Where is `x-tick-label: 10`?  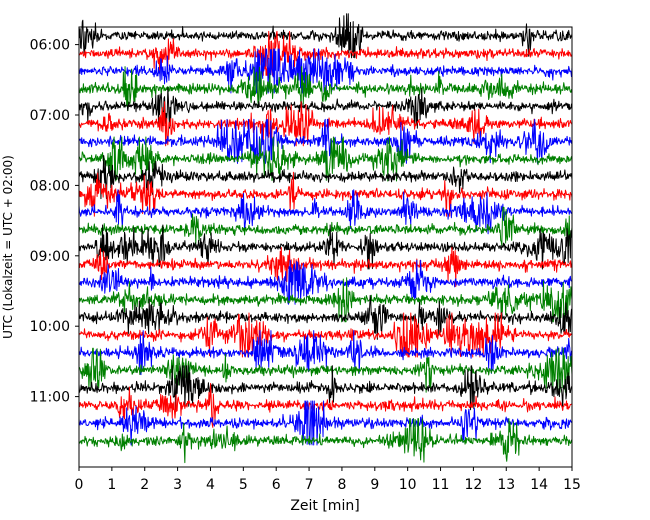 x-tick-label: 10 is located at coordinates (408, 485).